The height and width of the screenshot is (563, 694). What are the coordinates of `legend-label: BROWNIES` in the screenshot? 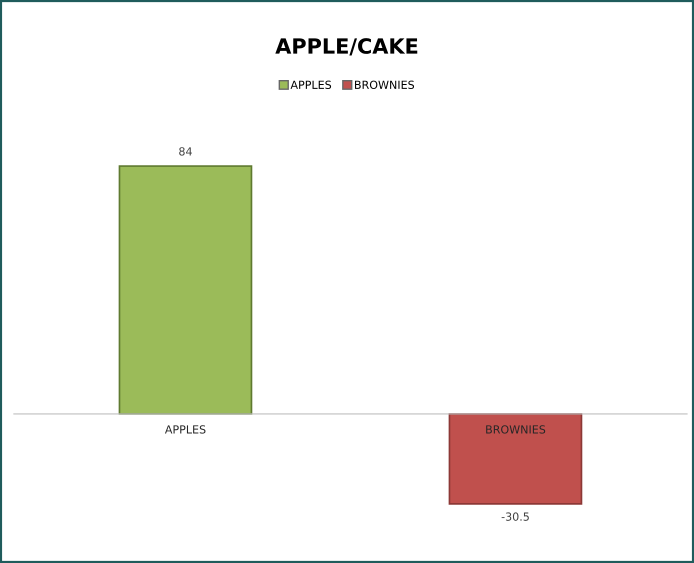 It's located at (384, 84).